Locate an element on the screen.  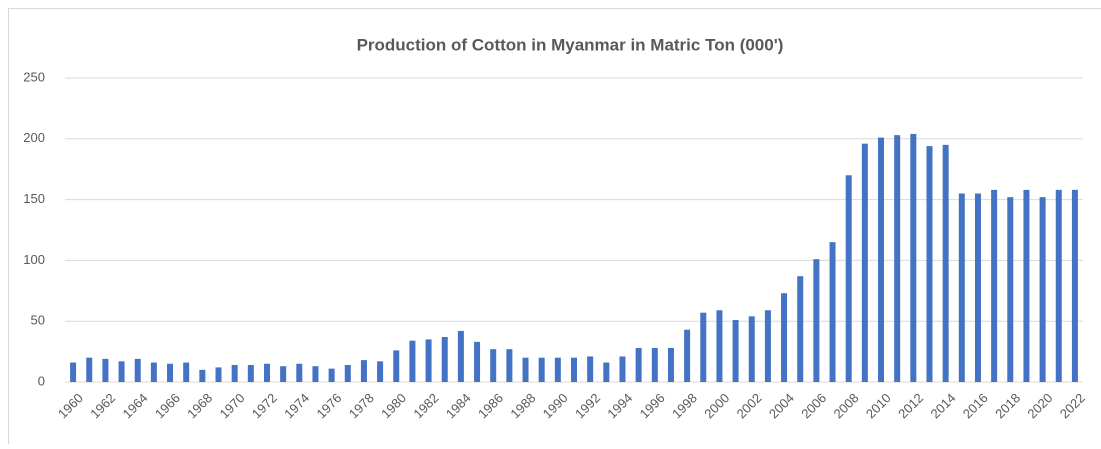
x-tick-label: 1964 is located at coordinates (135, 405).